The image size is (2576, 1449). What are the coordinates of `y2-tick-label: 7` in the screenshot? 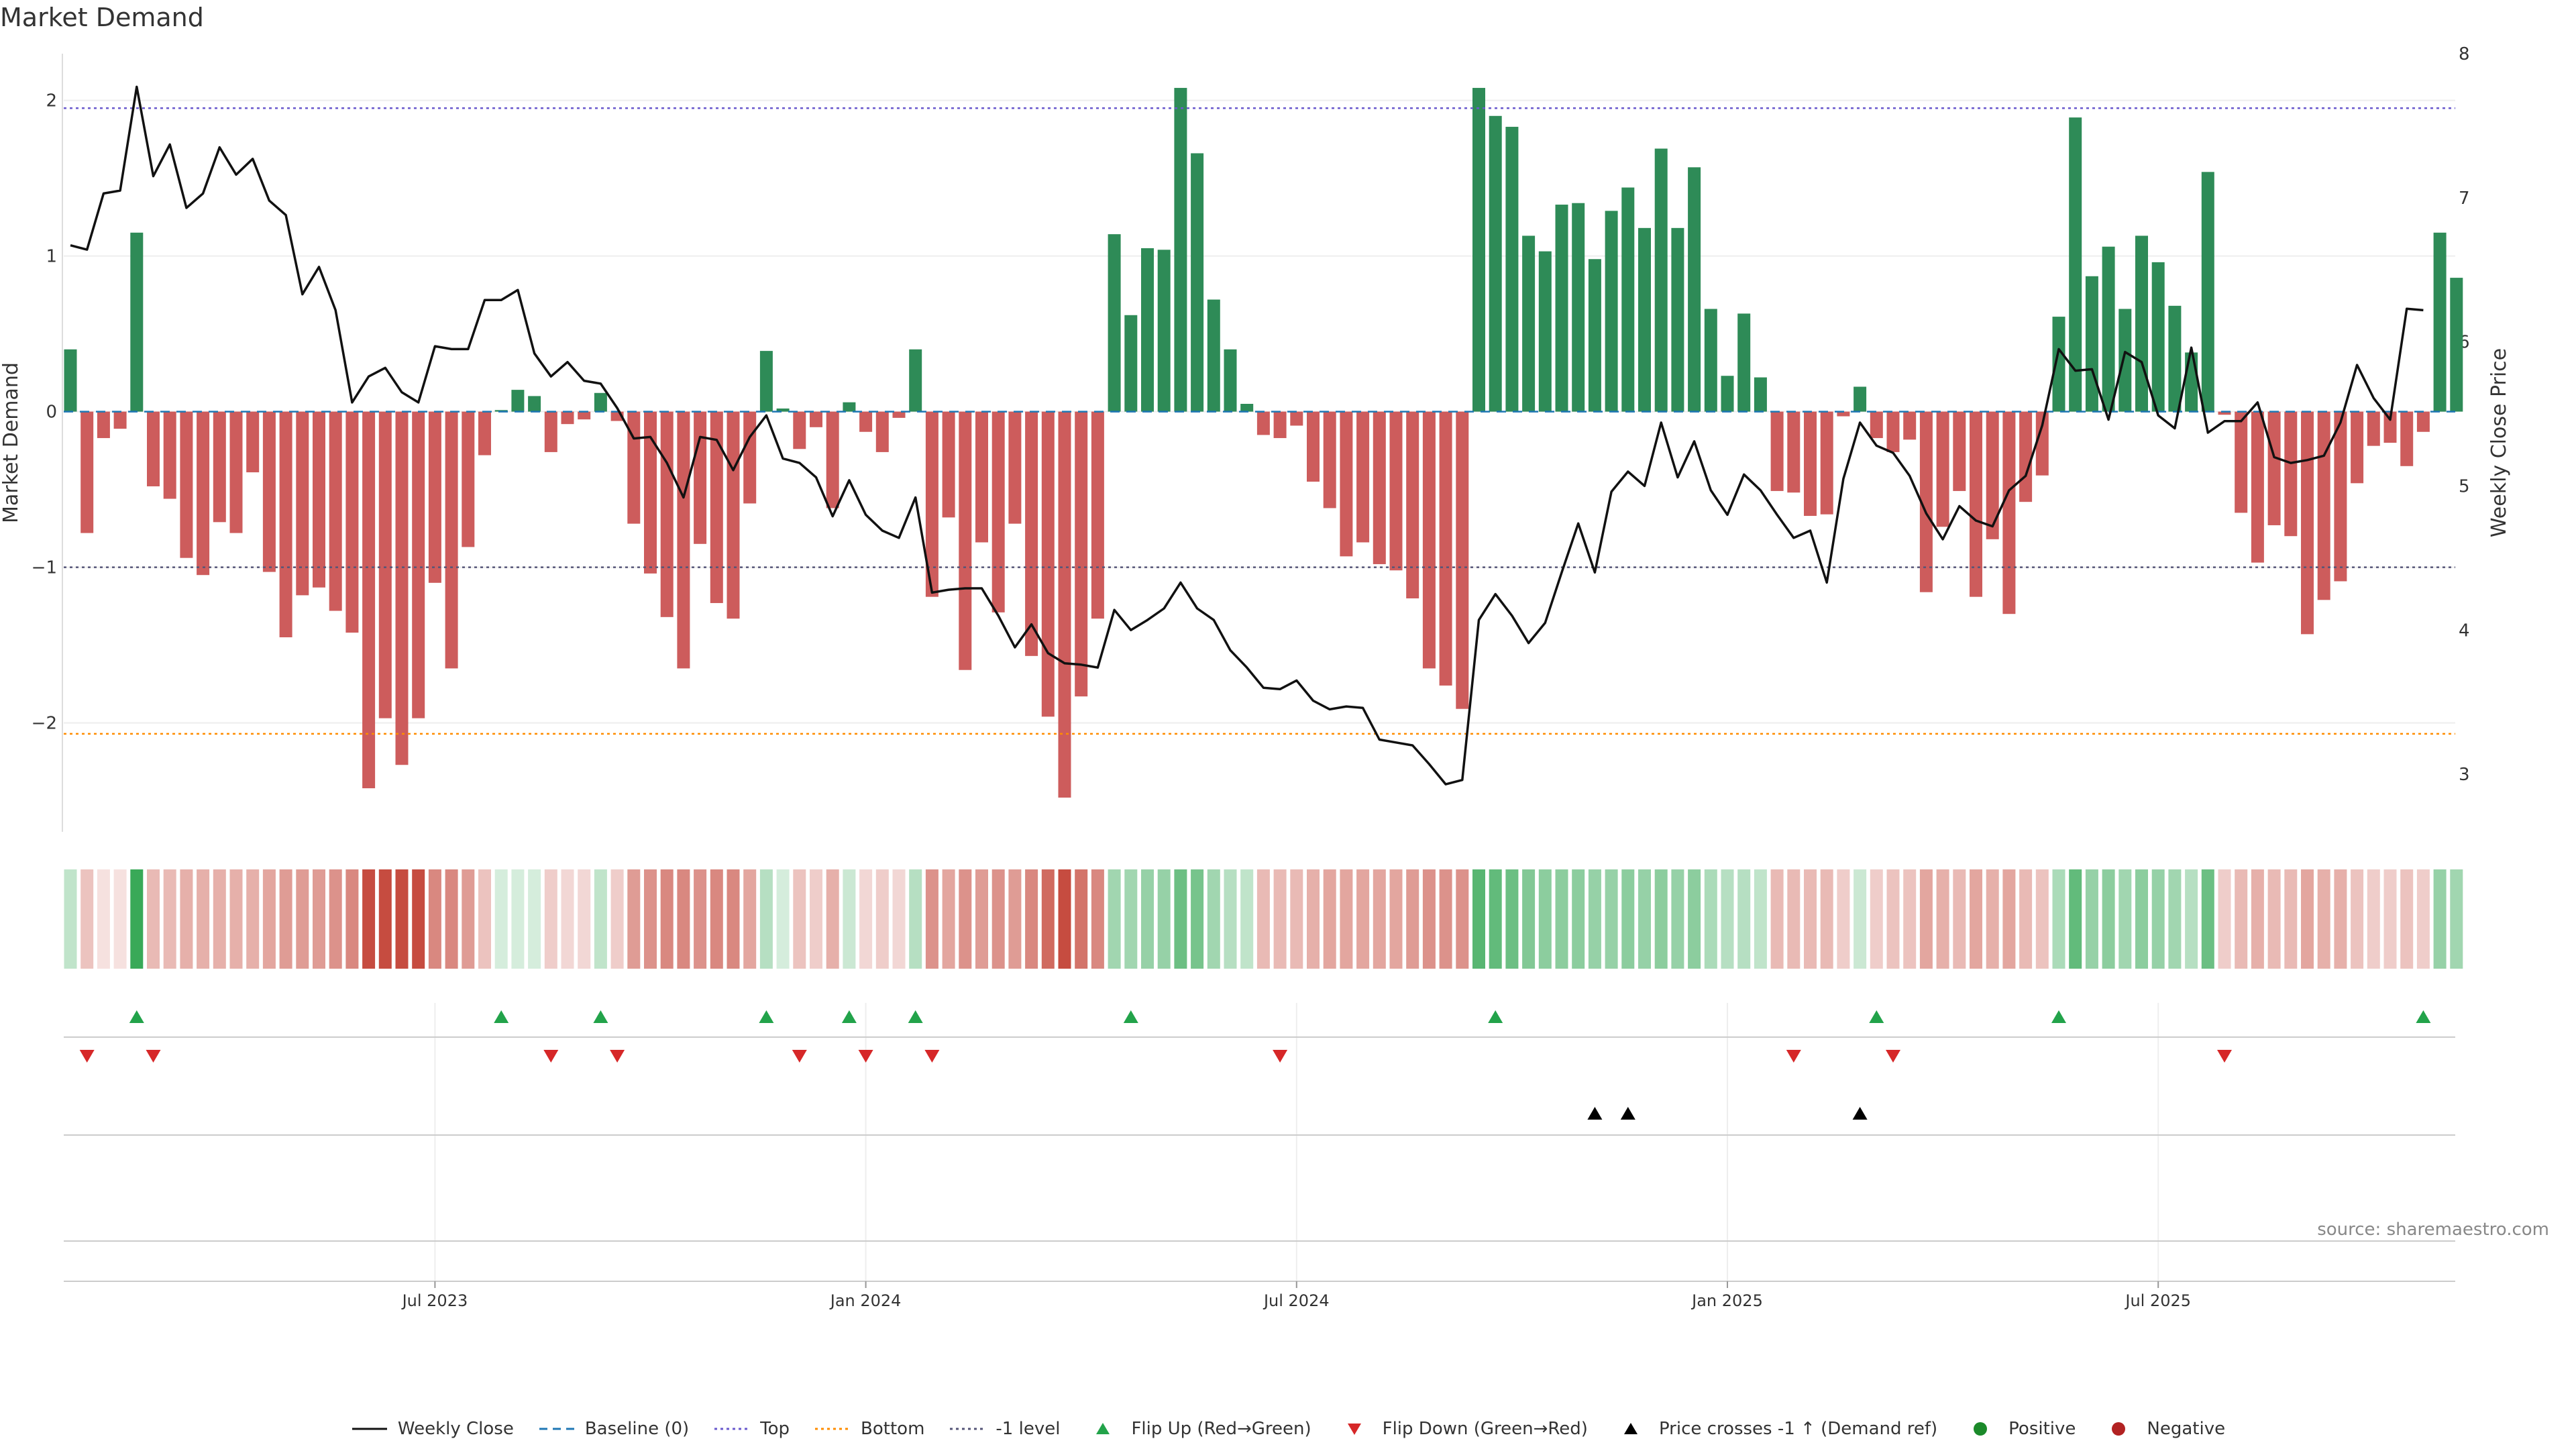 It's located at (2464, 199).